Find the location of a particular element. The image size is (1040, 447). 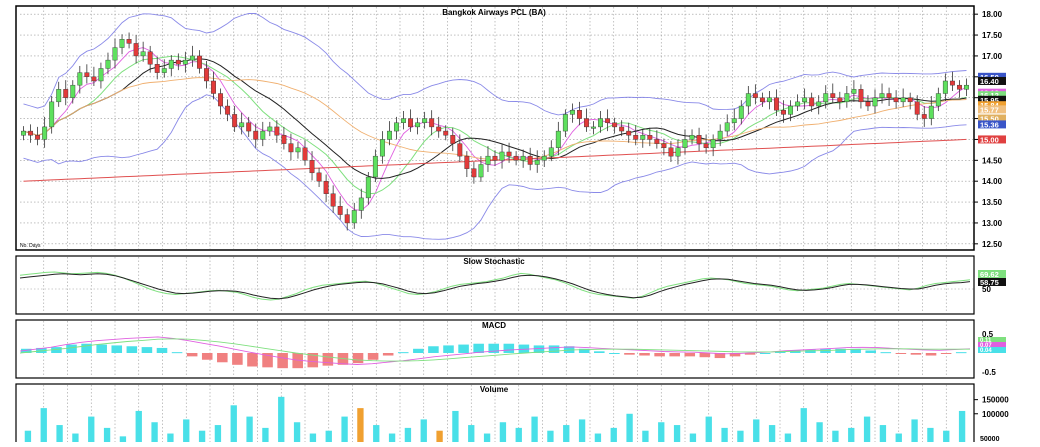

volume-panel-frame is located at coordinates (495, 415).